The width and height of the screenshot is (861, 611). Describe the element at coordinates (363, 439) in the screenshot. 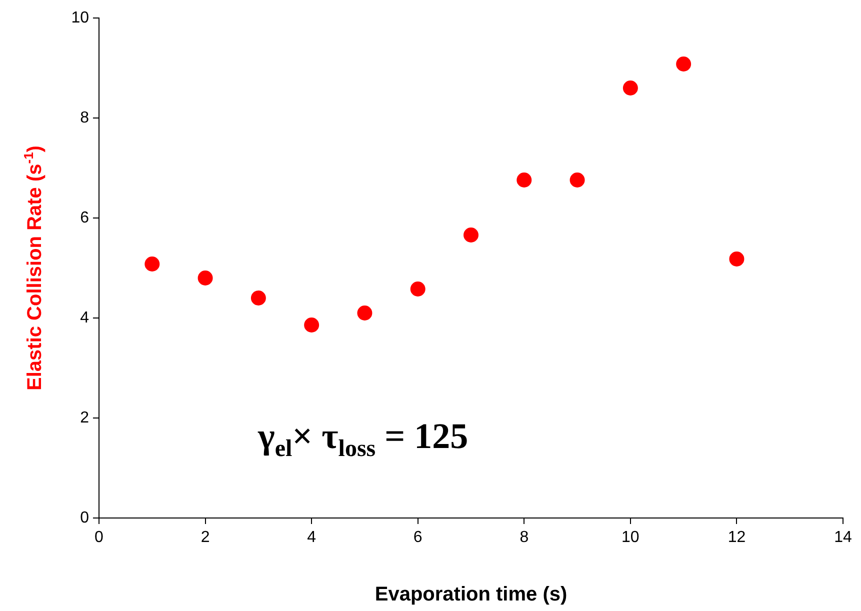

I see `annotation: γ$_{el}$× τ$_{loss}$ = 125` at that location.